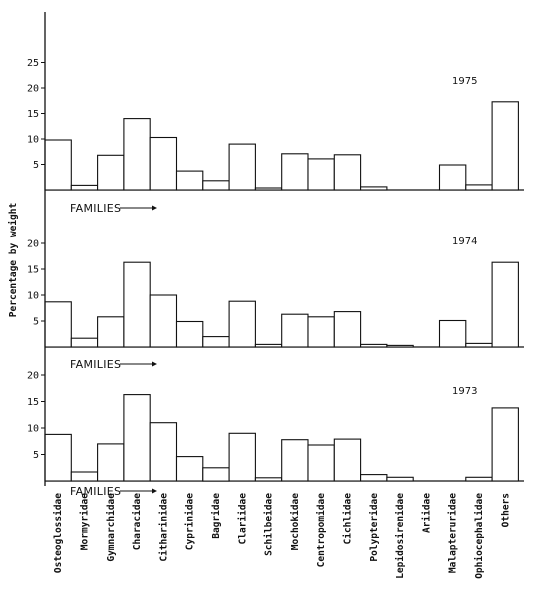 Image resolution: width=550 pixels, height=599 pixels. What do you see at coordinates (295, 521) in the screenshot?
I see `category-label-mochokidae: Mochokidae` at bounding box center [295, 521].